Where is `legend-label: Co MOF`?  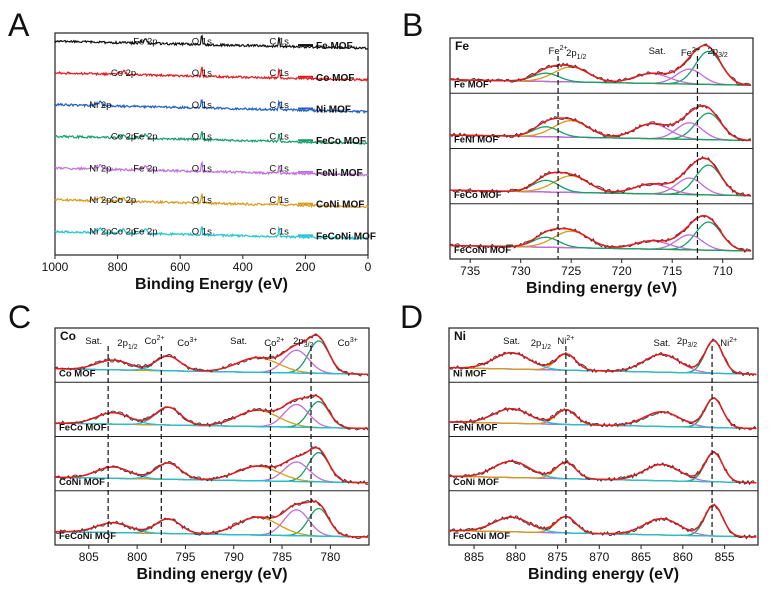
legend-label: Co MOF is located at coordinates (335, 78).